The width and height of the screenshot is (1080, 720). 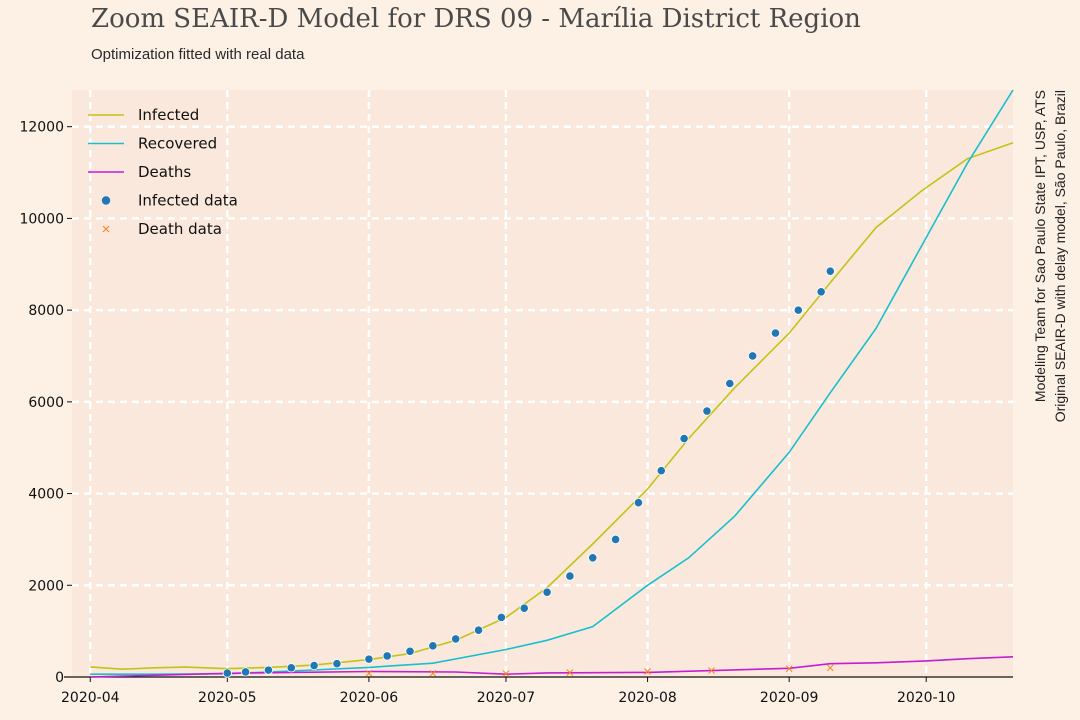 I want to click on y-tick-label: 12000, so click(x=41, y=128).